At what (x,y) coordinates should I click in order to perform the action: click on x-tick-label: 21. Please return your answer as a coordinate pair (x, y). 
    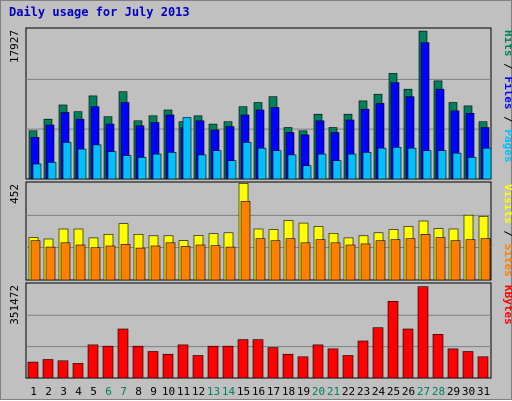
    Looking at the image, I should click on (333, 391).